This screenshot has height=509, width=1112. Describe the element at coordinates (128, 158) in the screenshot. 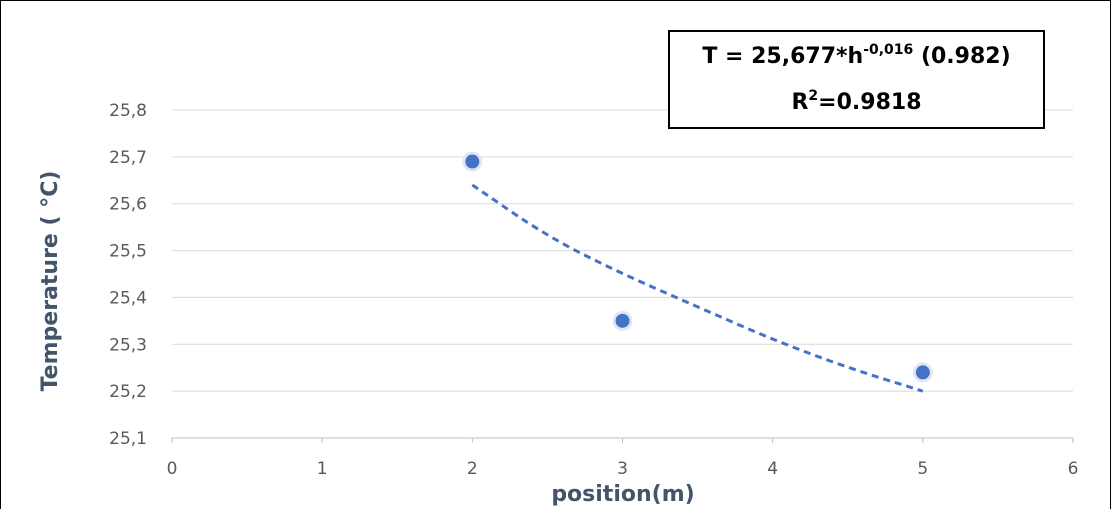

I see `y-tick-label: 25,7` at that location.